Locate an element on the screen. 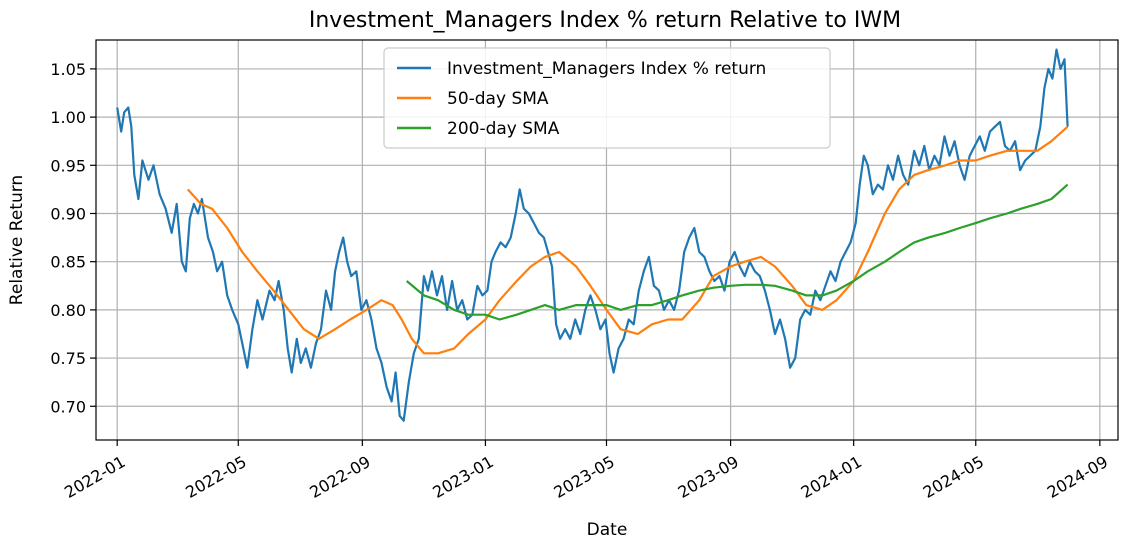 This screenshot has width=1126, height=540. x-tick-label-7: 2024-05 is located at coordinates (953, 477).